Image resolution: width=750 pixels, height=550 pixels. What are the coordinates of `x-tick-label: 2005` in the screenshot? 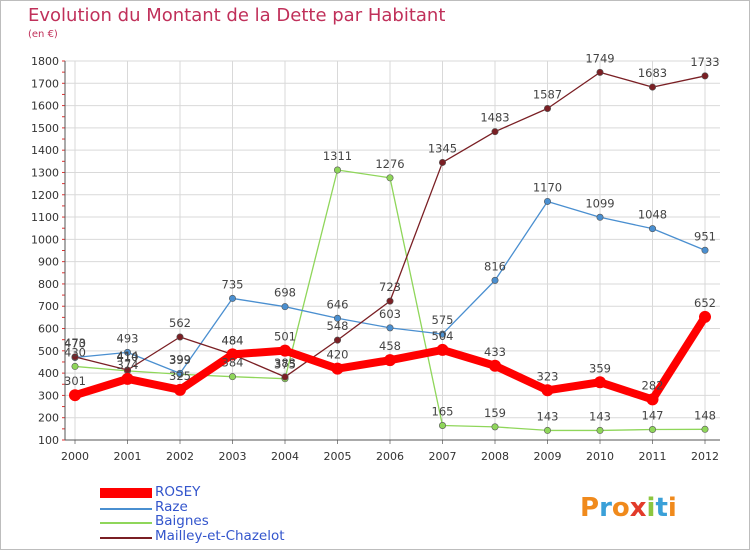 It's located at (338, 456).